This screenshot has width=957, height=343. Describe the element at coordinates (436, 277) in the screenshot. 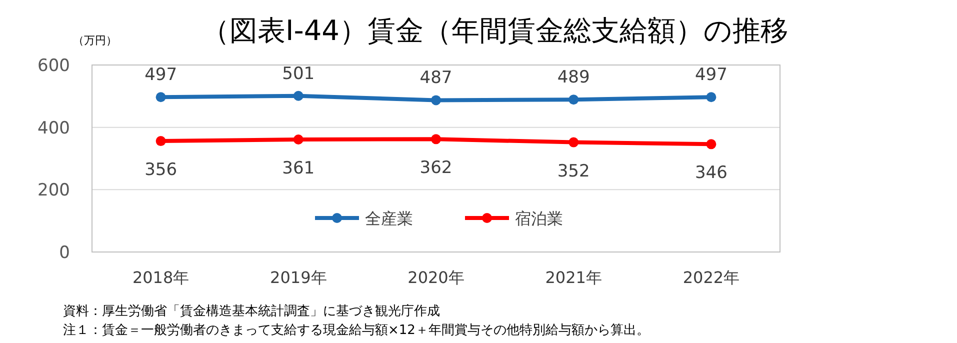

I see `x-tick-label: 2020年` at that location.